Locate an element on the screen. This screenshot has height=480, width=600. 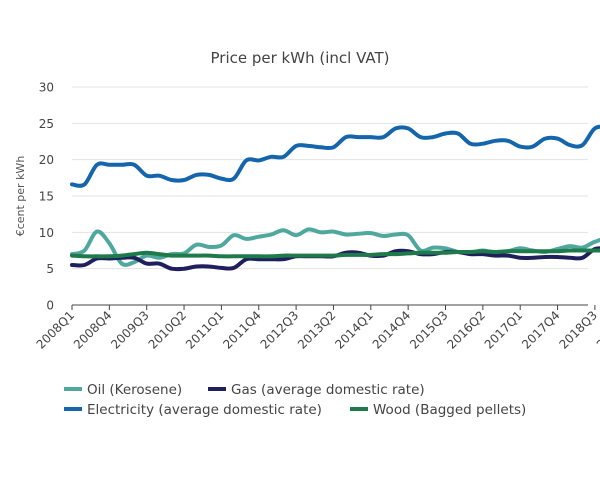
y-tick-label: 30 is located at coordinates (46, 88).